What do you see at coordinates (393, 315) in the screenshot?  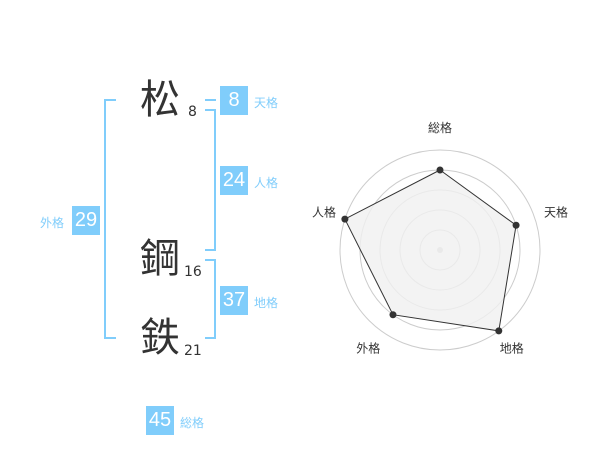 I see `data-point-外格` at bounding box center [393, 315].